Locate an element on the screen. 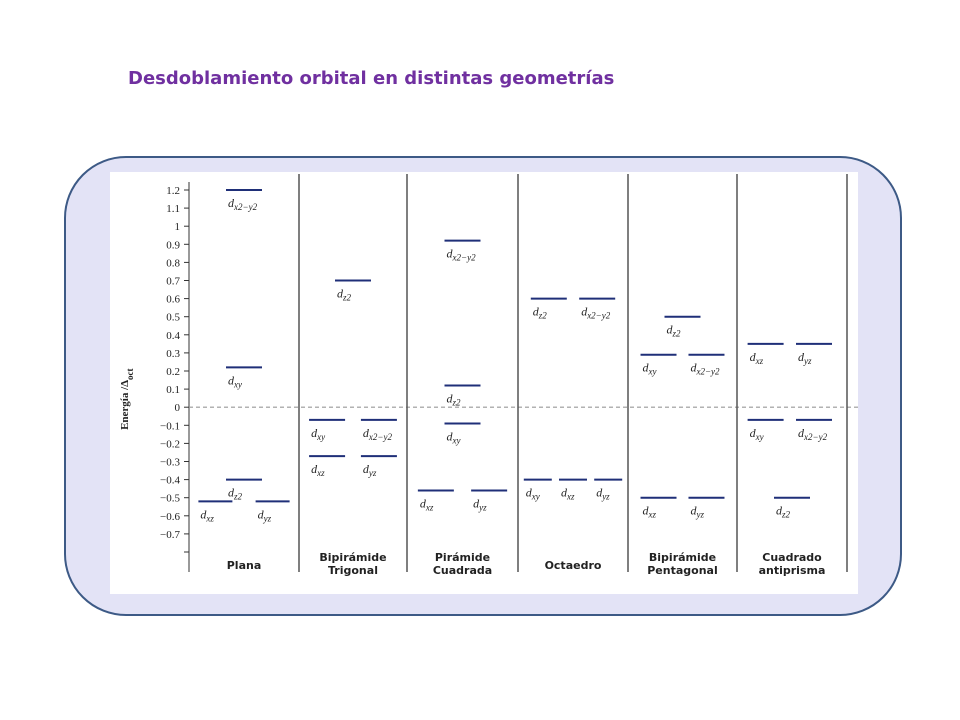  y-tick-label: 0 is located at coordinates (178, 408).